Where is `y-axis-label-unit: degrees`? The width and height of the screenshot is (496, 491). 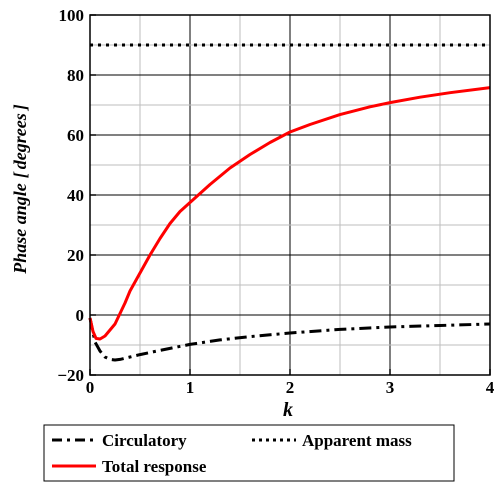 y-axis-label-unit: degrees is located at coordinates (20, 141).